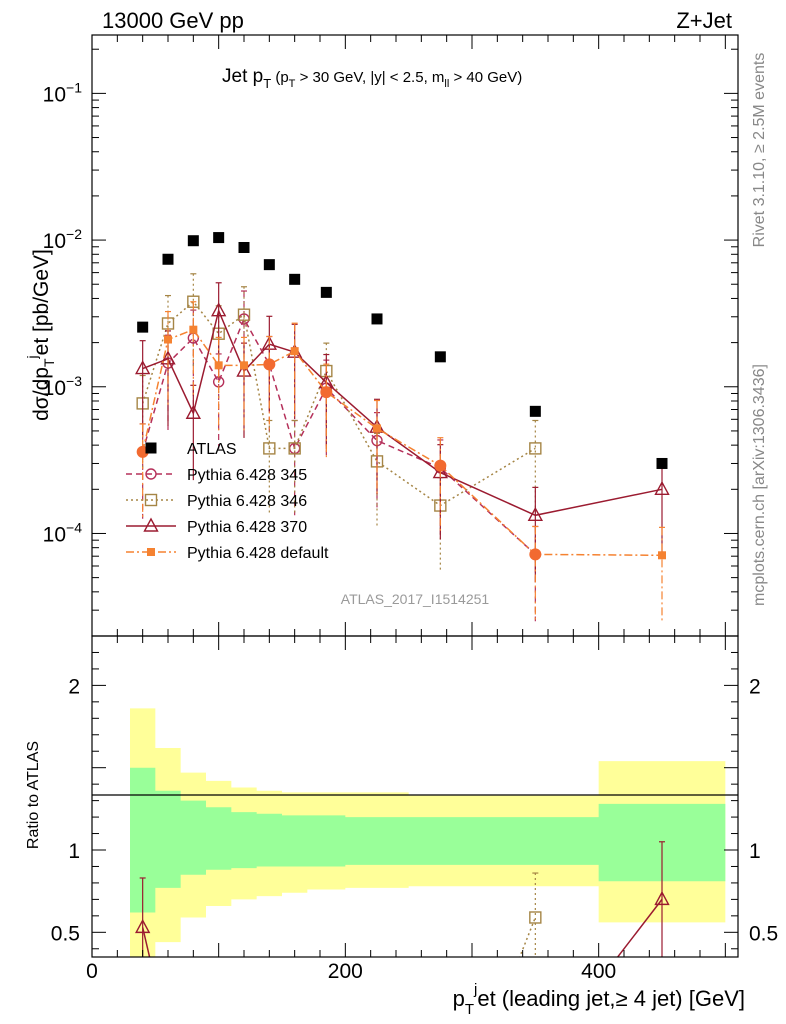 This screenshot has height=1024, width=786. What do you see at coordinates (704, 20) in the screenshot?
I see `header-right: Z+Jet` at bounding box center [704, 20].